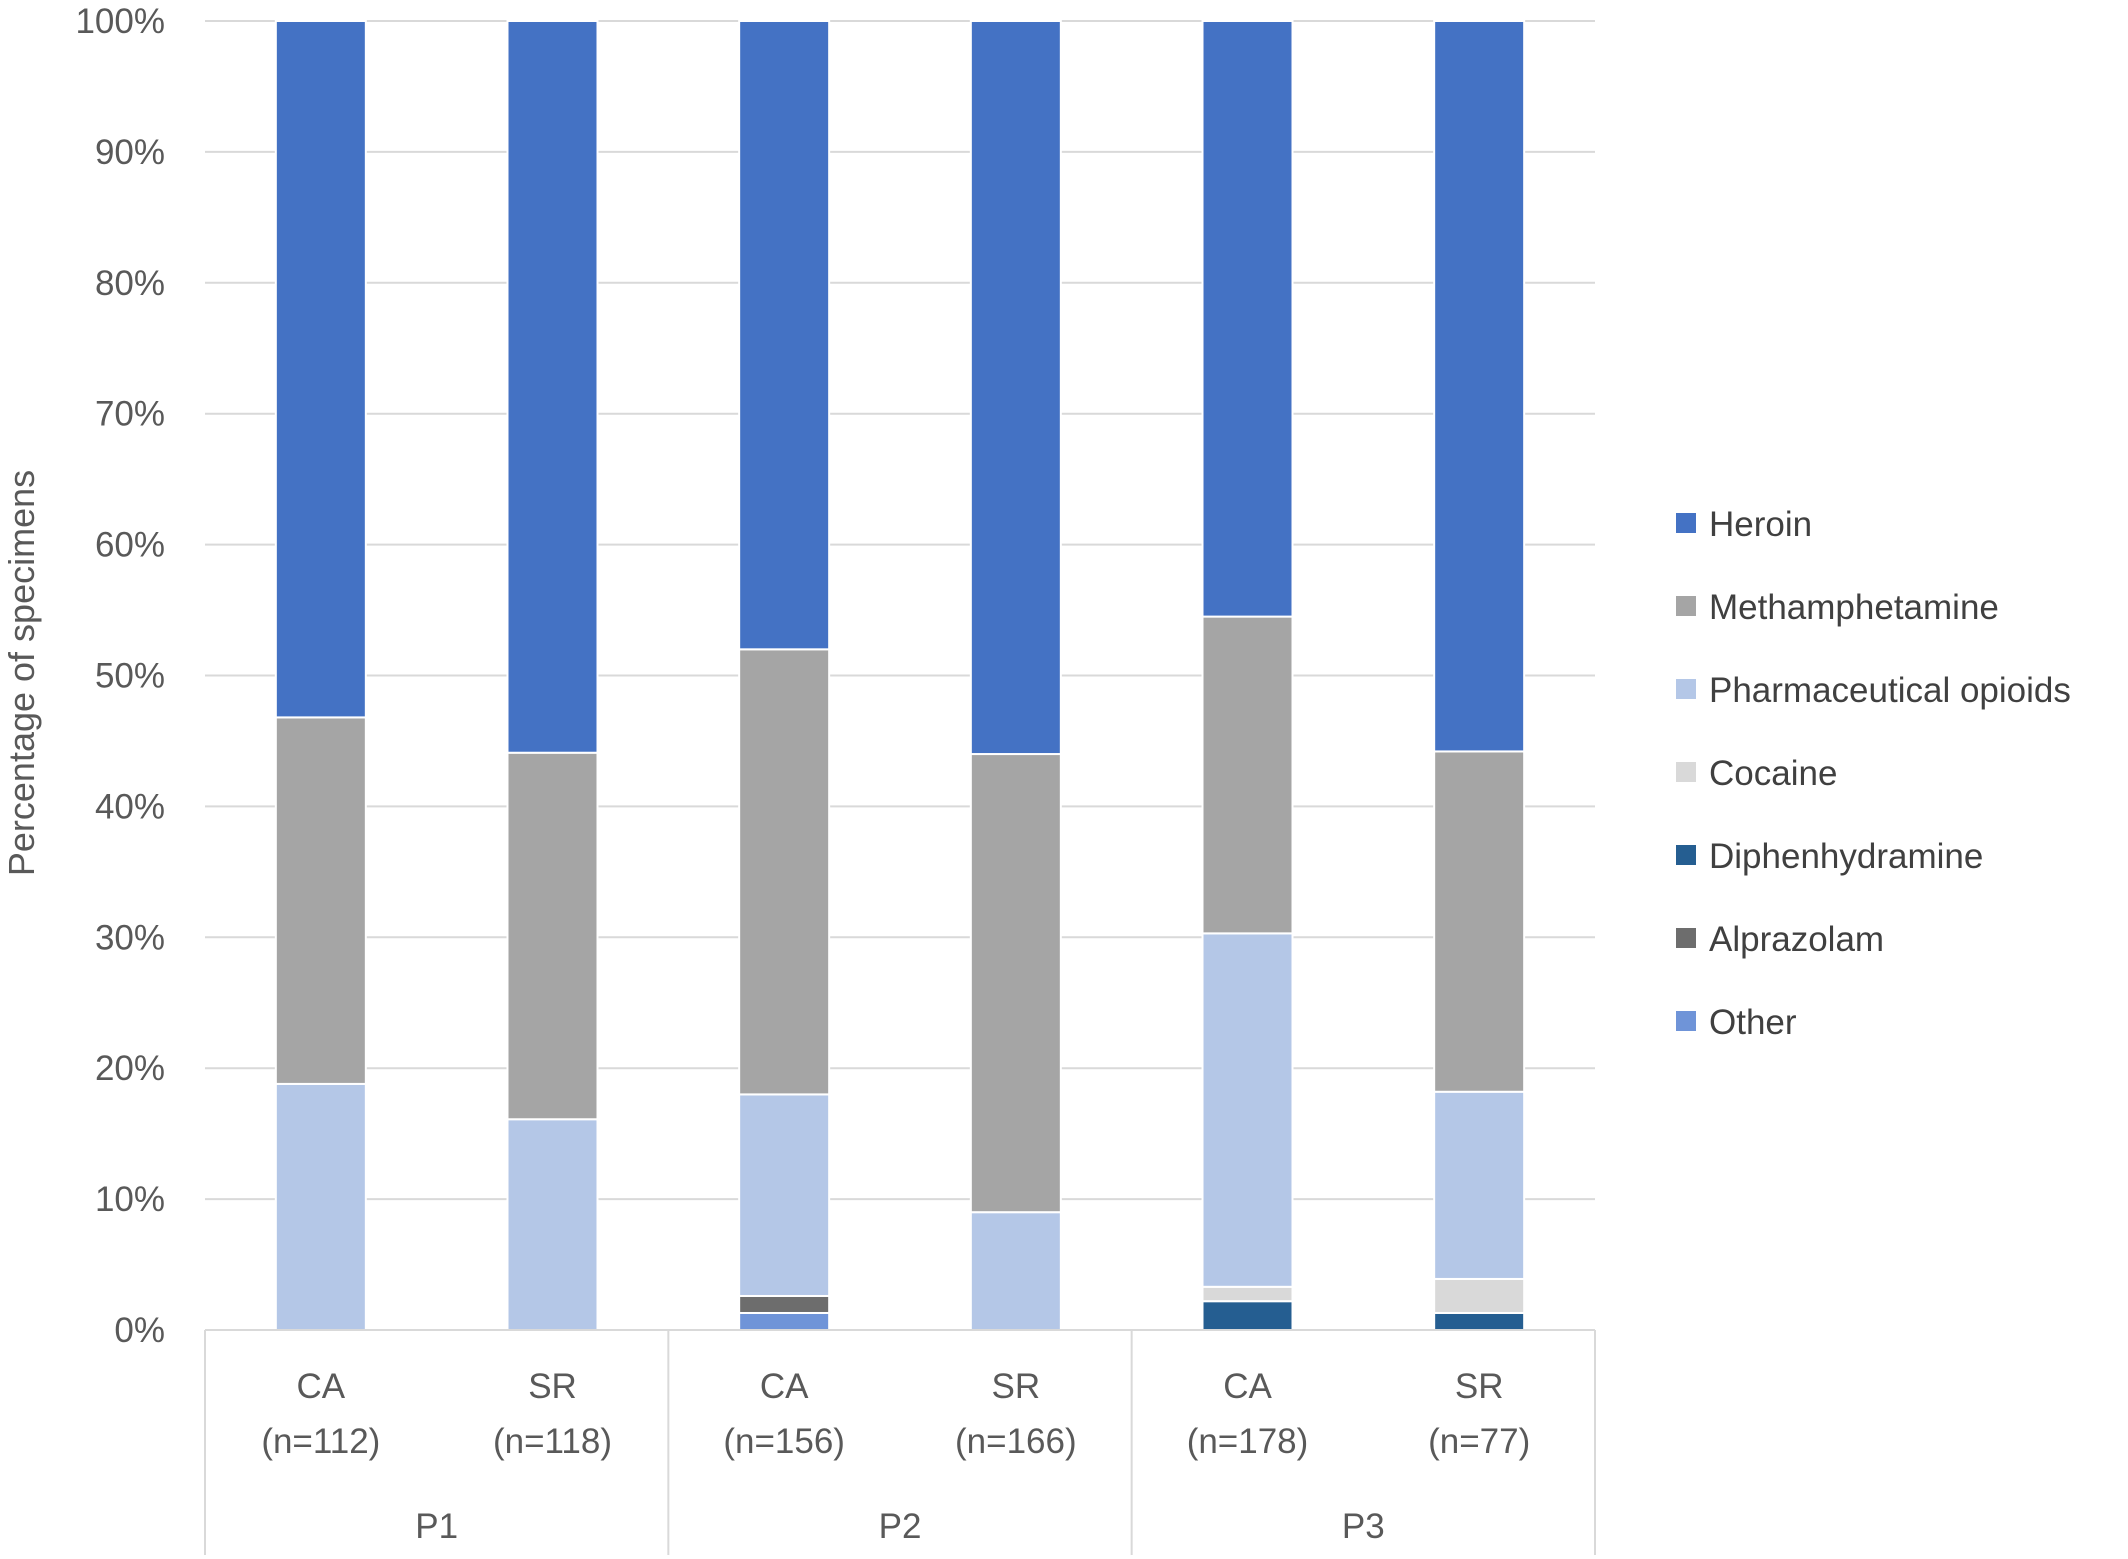 The width and height of the screenshot is (2128, 1559). Describe the element at coordinates (139, 1330) in the screenshot. I see `y-tick-label: 0%` at that location.